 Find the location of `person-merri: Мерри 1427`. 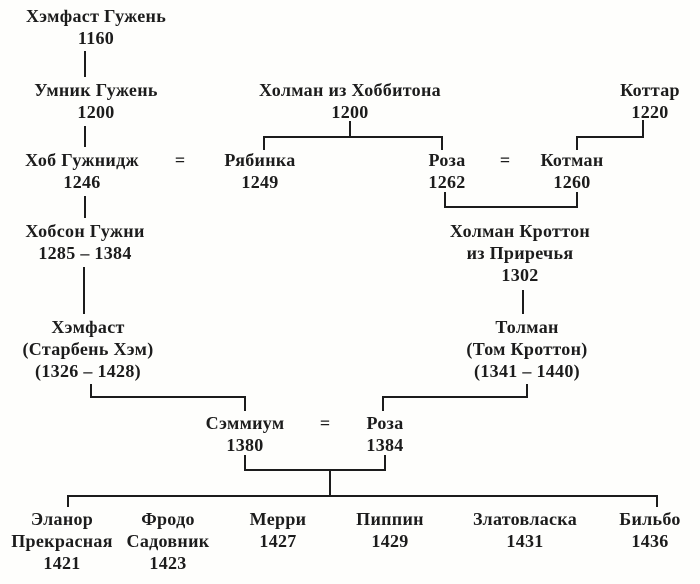

person-merri: Мерри 1427 is located at coordinates (278, 530).